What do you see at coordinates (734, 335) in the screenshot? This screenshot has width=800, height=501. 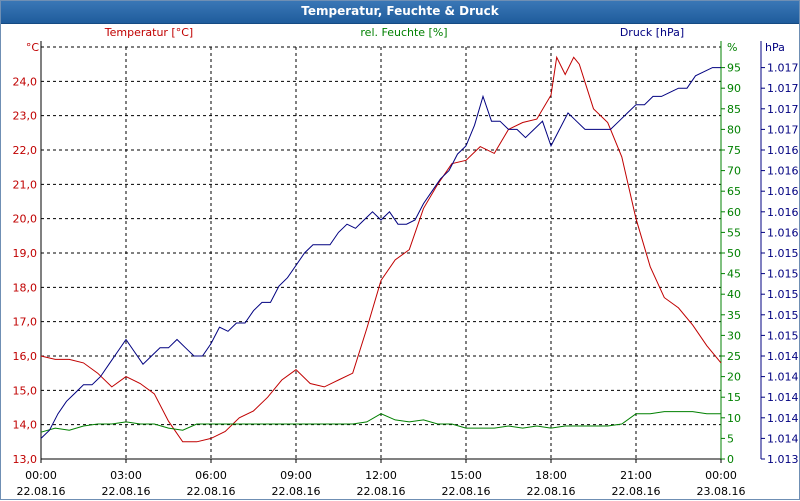 I see `humidity-tick-label: 30` at bounding box center [734, 335].